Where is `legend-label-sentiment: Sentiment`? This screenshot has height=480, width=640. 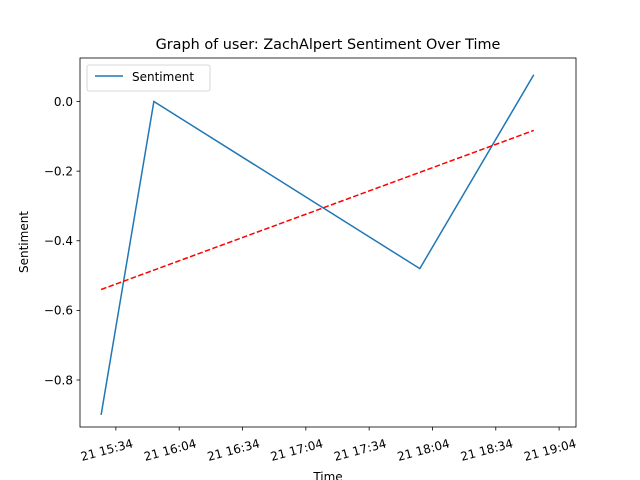
legend-label-sentiment: Sentiment is located at coordinates (163, 77).